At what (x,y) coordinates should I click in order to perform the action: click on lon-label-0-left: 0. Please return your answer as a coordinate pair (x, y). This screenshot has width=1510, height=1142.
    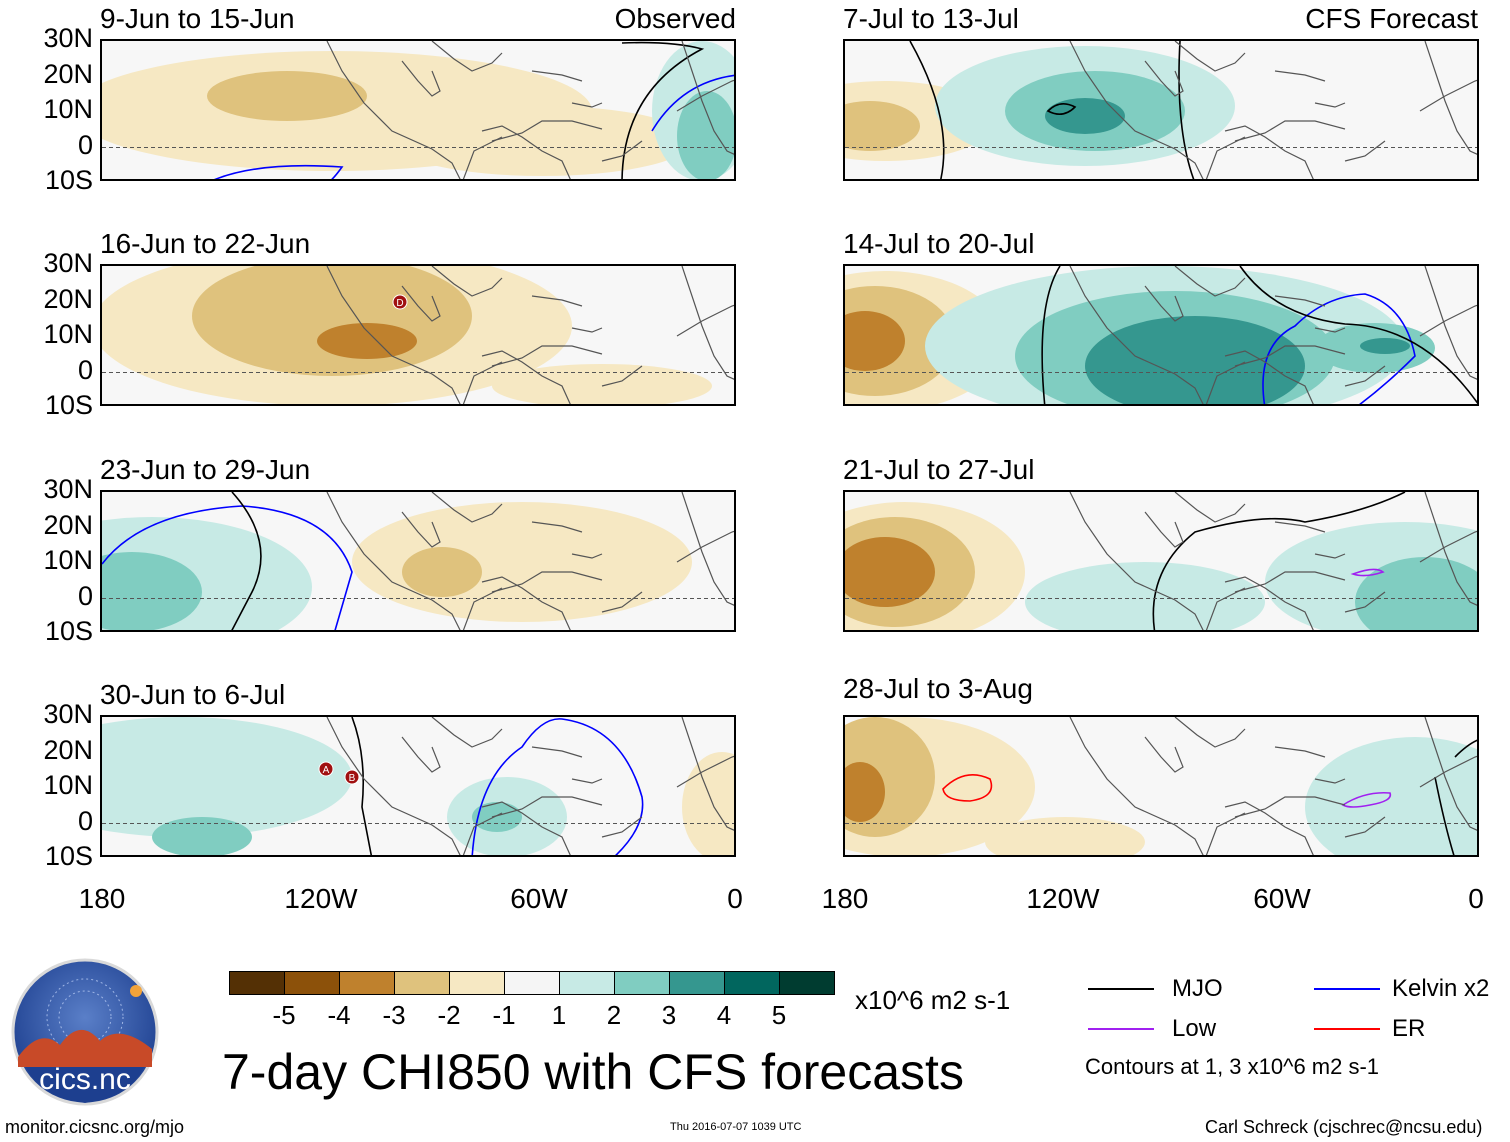
    Looking at the image, I should click on (735, 898).